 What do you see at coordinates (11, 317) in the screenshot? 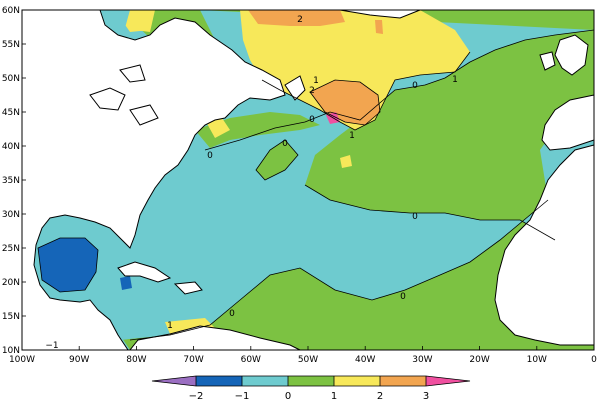
I see `lat-label: 15N` at bounding box center [11, 317].